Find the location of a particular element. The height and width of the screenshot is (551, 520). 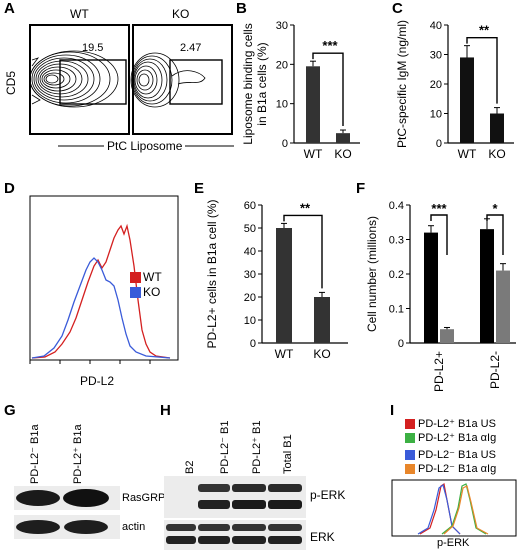

panel-b-ytick-label: 30 is located at coordinates (282, 26).